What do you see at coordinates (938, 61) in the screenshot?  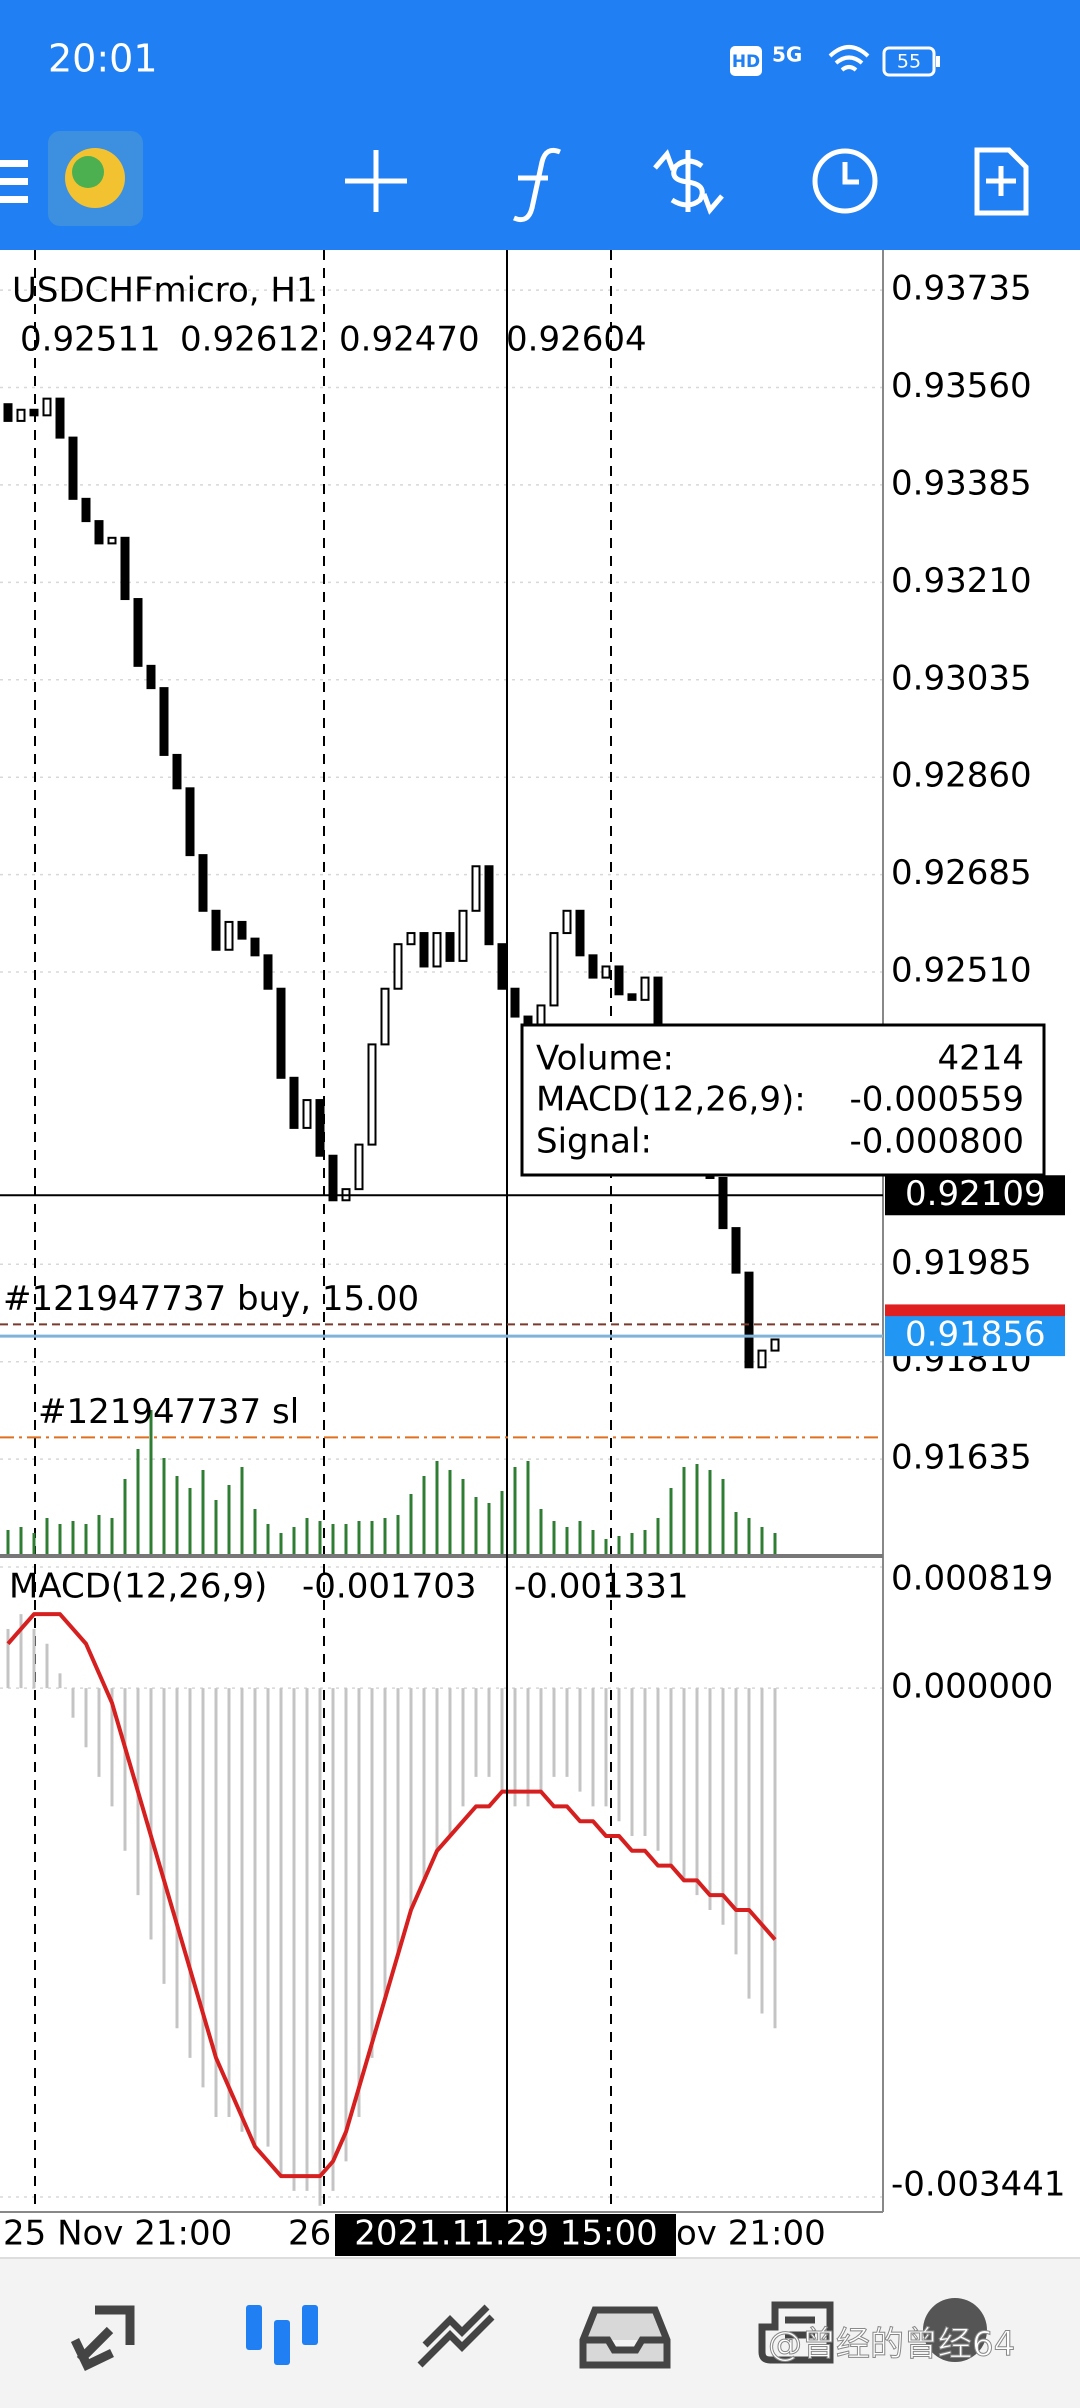 I see `battery-tip` at bounding box center [938, 61].